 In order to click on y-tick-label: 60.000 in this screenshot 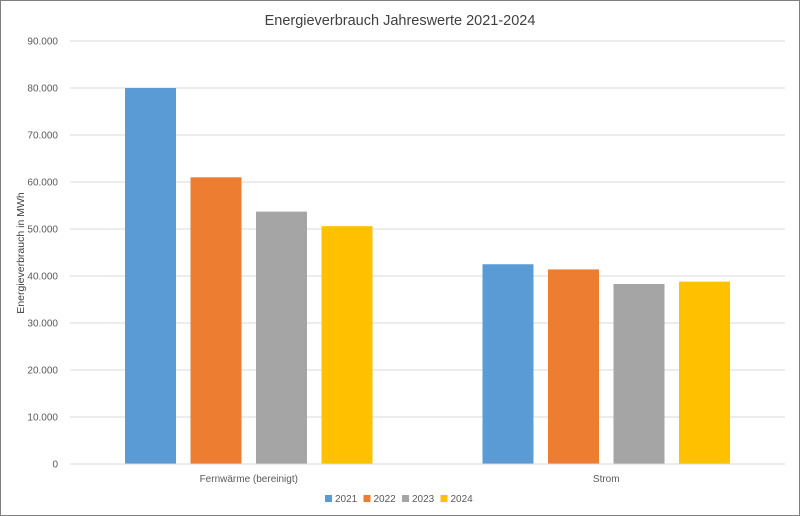, I will do `click(42, 183)`.